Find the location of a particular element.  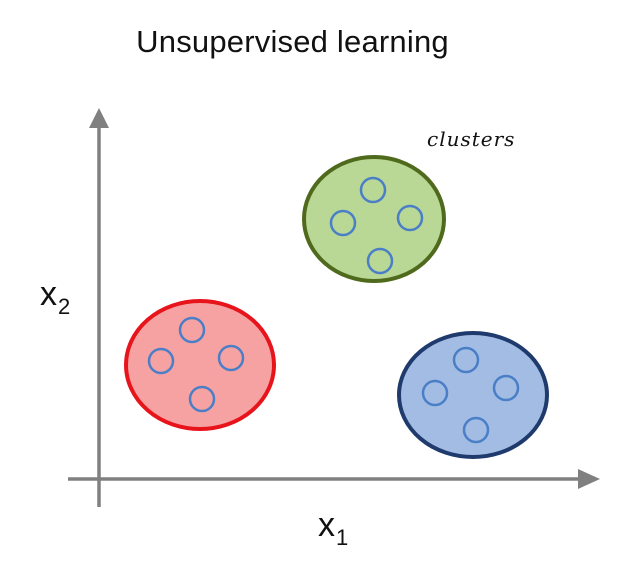

cluster-green-boundary is located at coordinates (374, 219).